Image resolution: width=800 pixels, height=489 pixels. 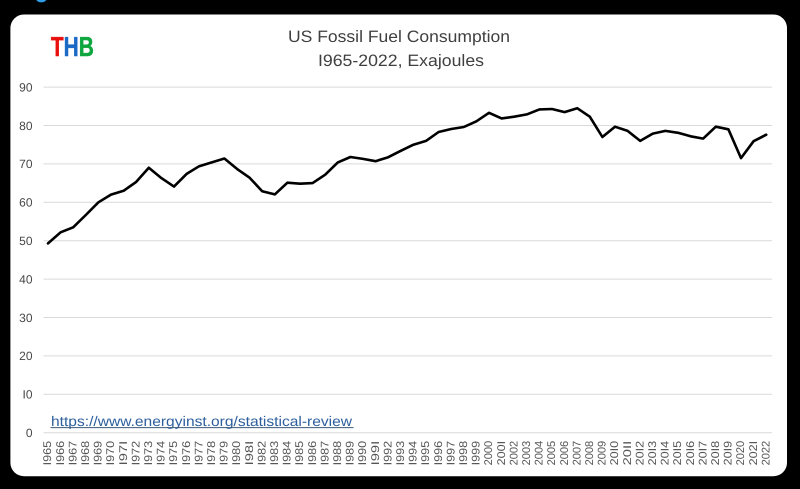 I want to click on svg-text: I99I, so click(x=376, y=453).